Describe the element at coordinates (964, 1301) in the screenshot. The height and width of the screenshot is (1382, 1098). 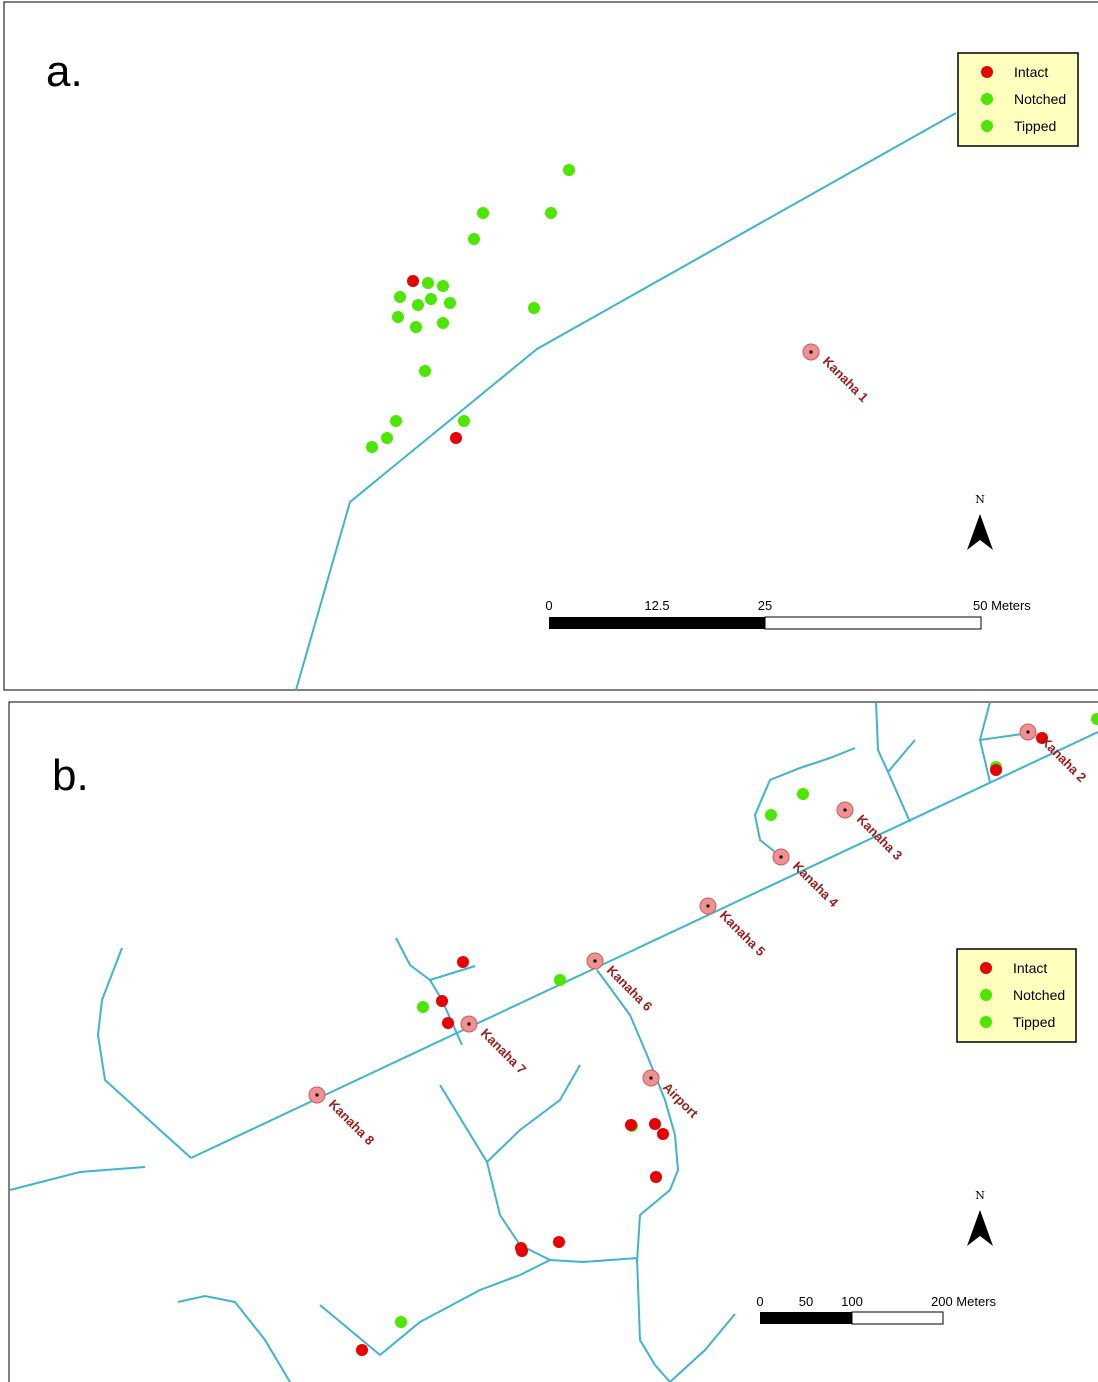
I see `scale-tick-3: 200 Meters` at that location.